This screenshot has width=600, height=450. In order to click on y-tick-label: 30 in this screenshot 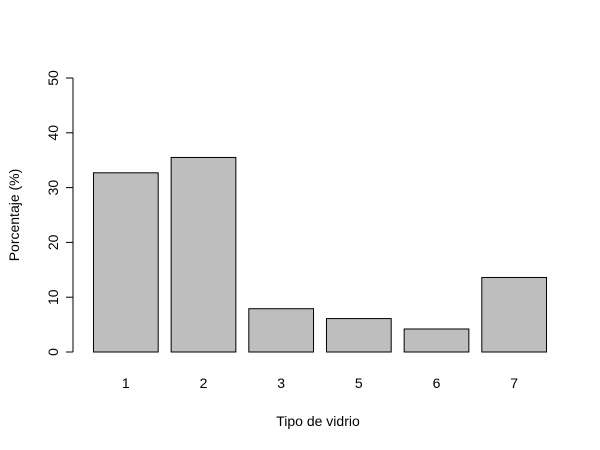, I will do `click(53, 188)`.